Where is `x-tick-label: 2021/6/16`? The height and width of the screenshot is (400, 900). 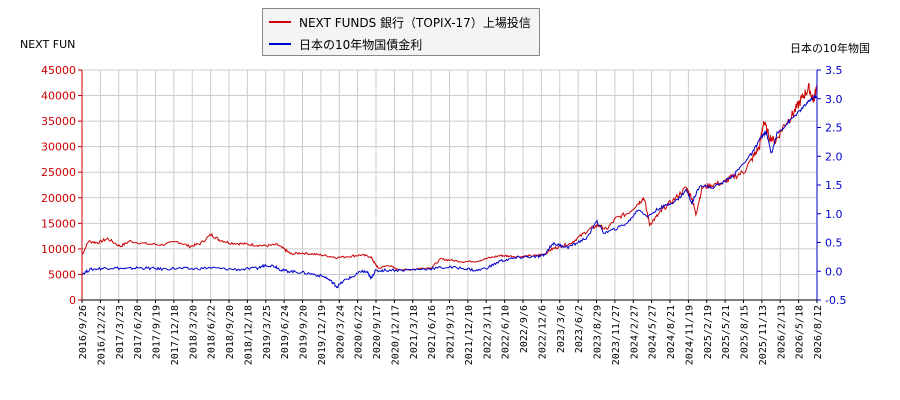
x-tick-label: 2021/6/16 is located at coordinates (432, 332).